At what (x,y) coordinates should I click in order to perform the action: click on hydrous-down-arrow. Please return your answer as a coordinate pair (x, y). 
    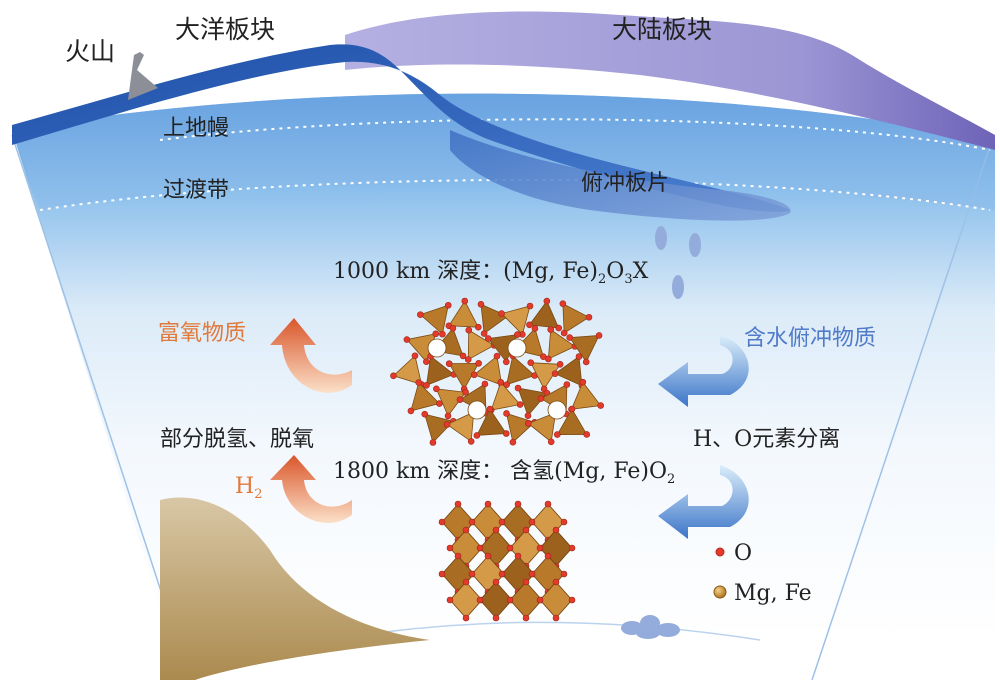
    Looking at the image, I should click on (703, 371).